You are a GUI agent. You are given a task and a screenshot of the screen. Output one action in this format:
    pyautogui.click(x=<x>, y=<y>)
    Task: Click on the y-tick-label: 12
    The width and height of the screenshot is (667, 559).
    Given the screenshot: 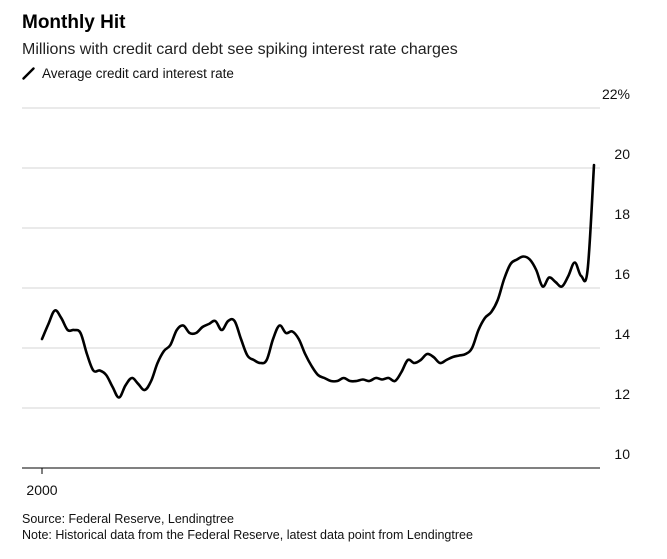 What is the action you would take?
    pyautogui.click(x=622, y=394)
    